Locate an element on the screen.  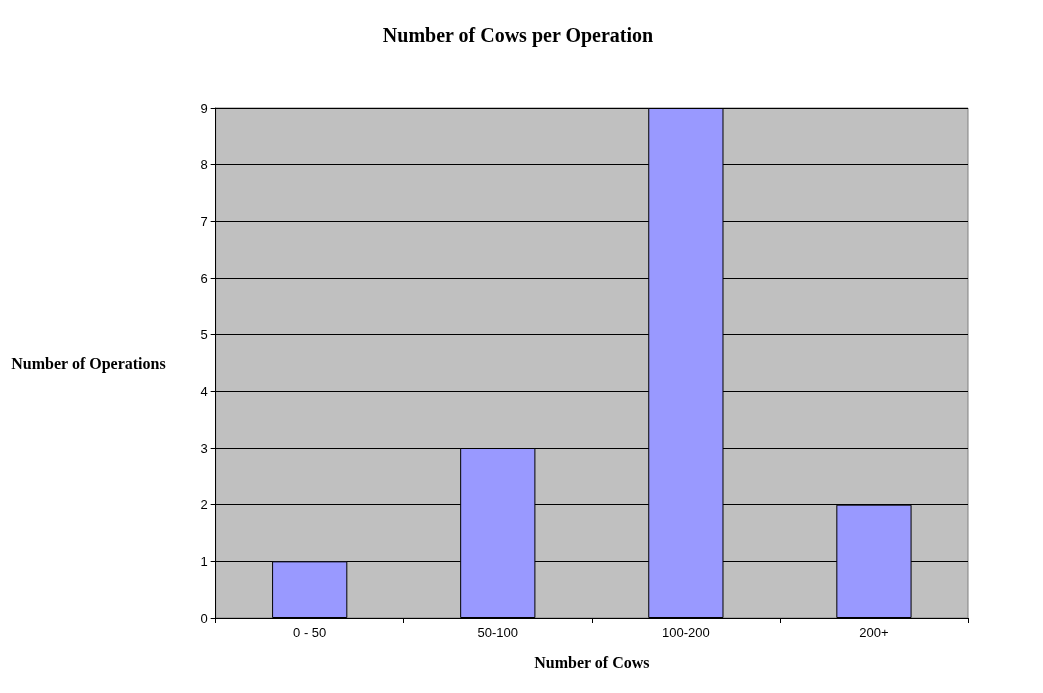
x-tick-label: 200+ is located at coordinates (874, 632).